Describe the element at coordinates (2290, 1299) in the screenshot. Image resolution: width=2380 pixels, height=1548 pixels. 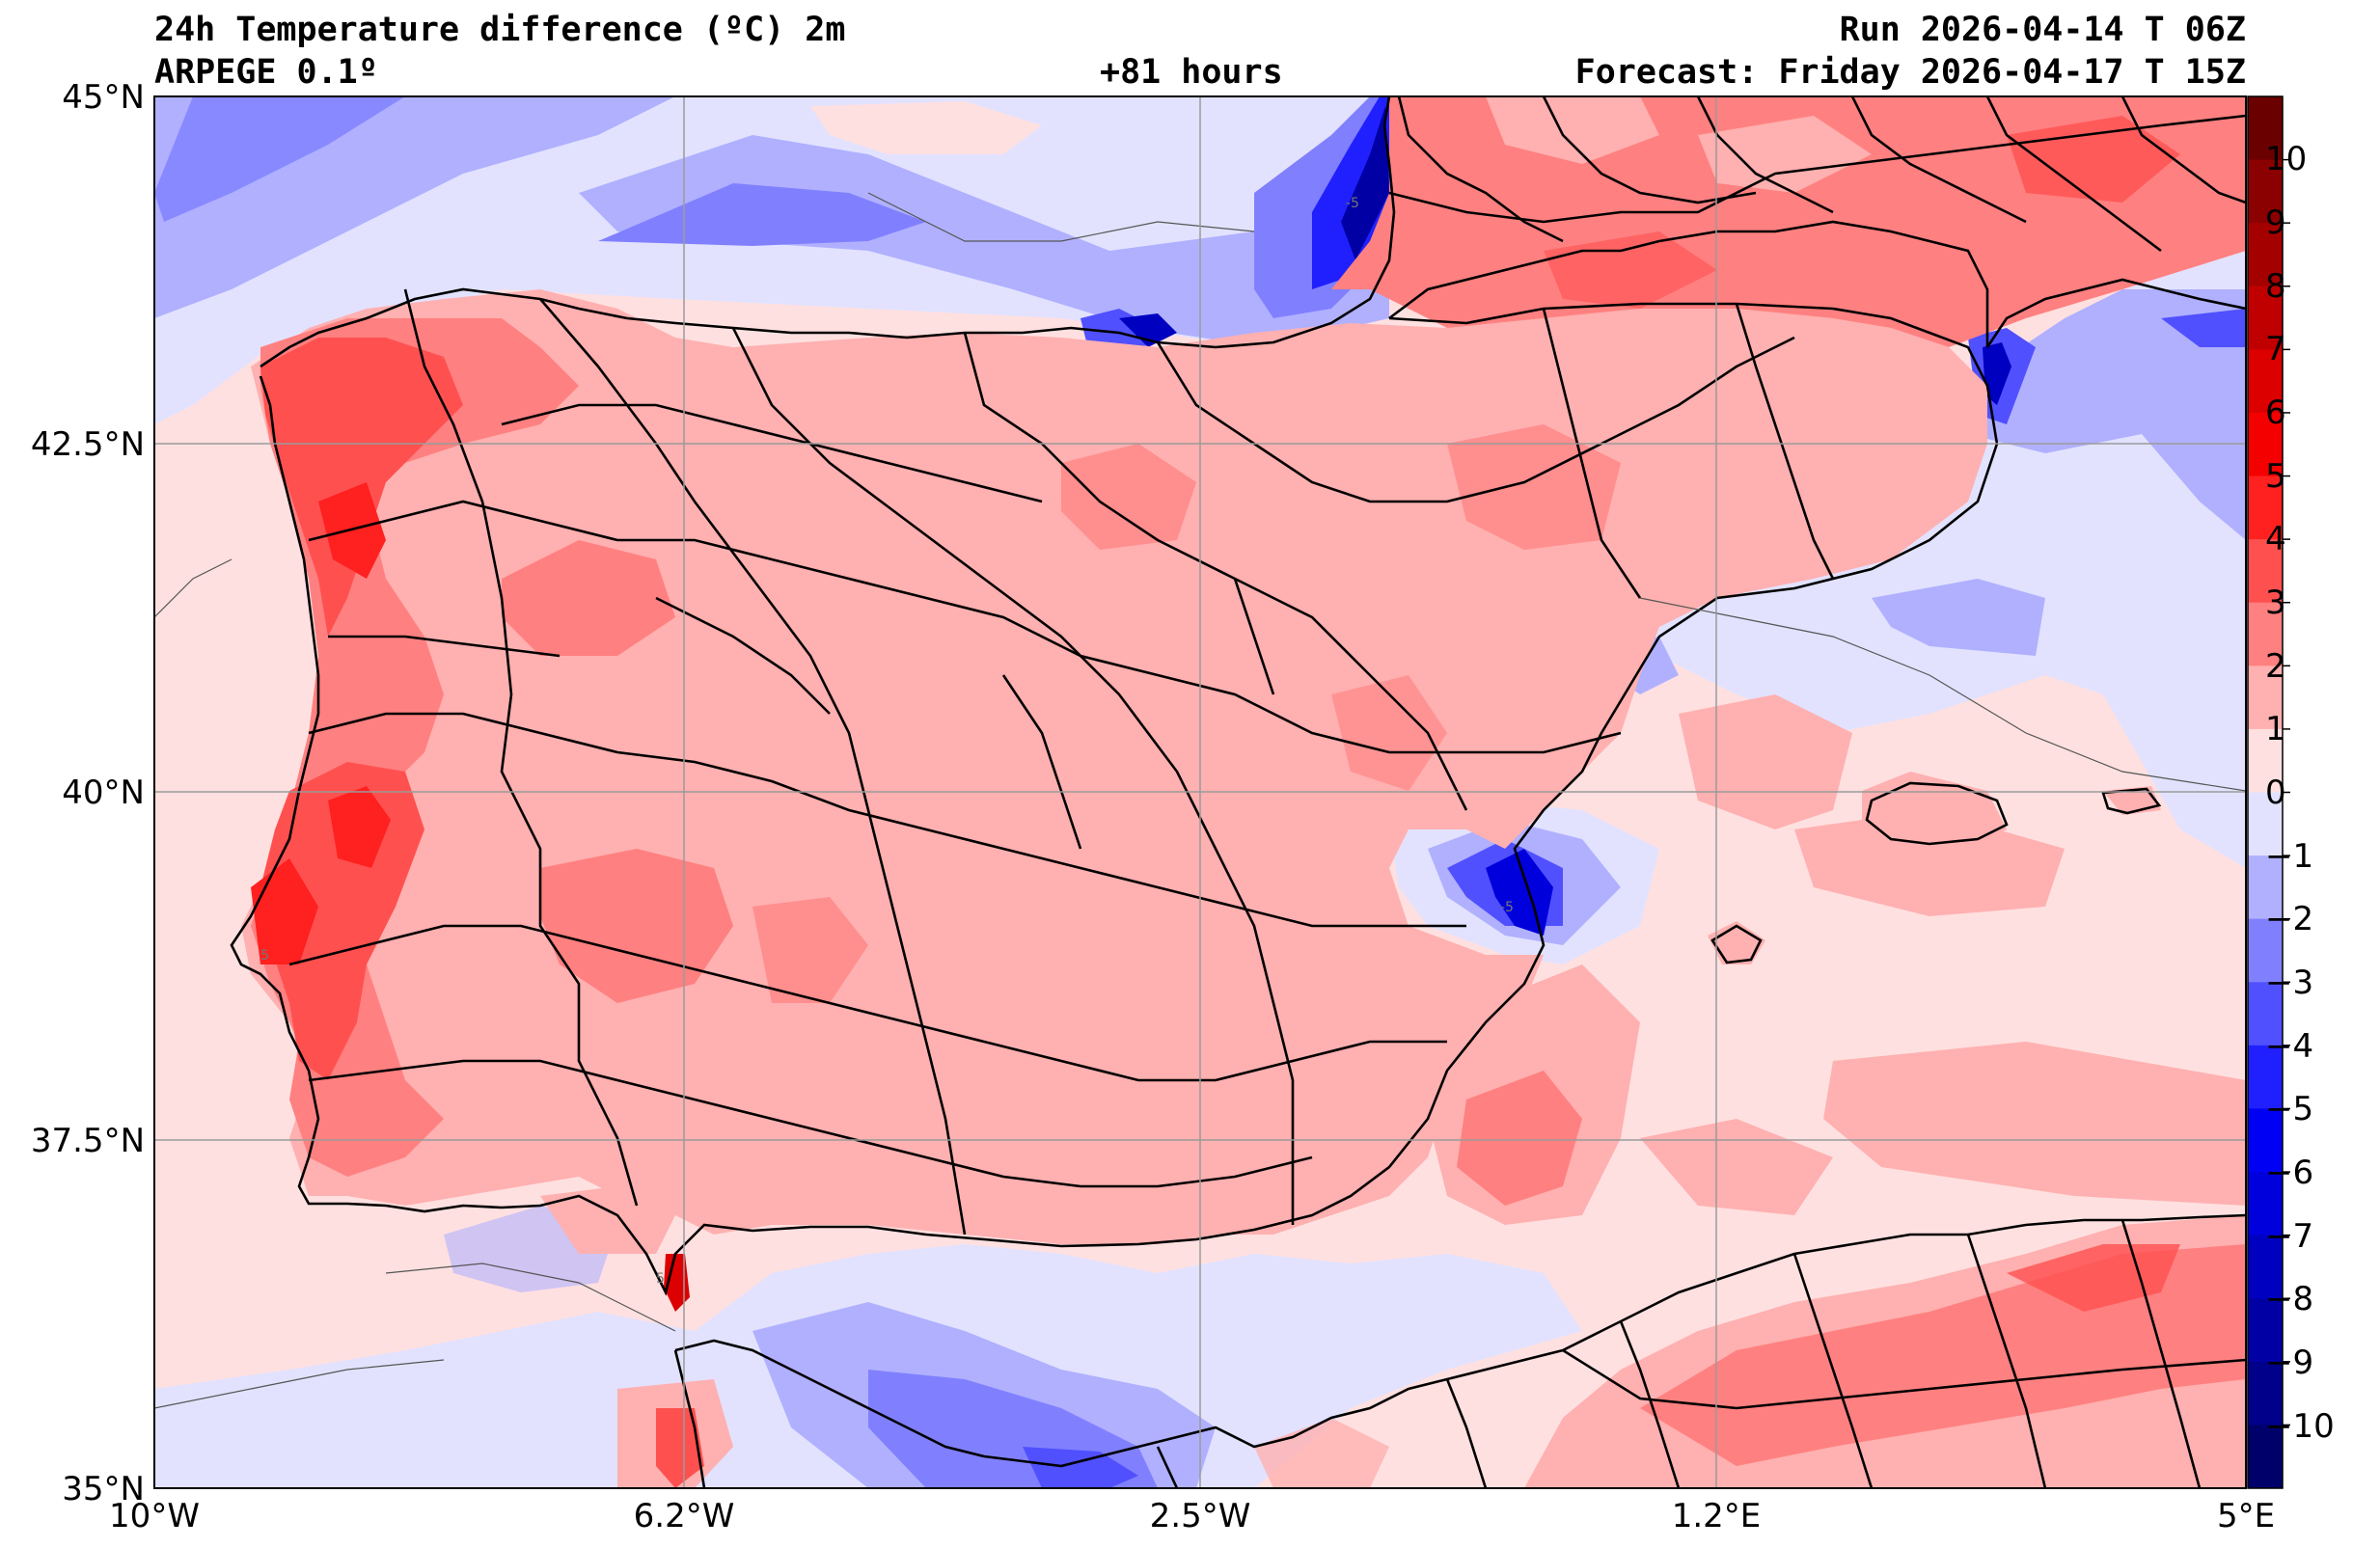
I see `colorbar-tick-label: −8` at that location.